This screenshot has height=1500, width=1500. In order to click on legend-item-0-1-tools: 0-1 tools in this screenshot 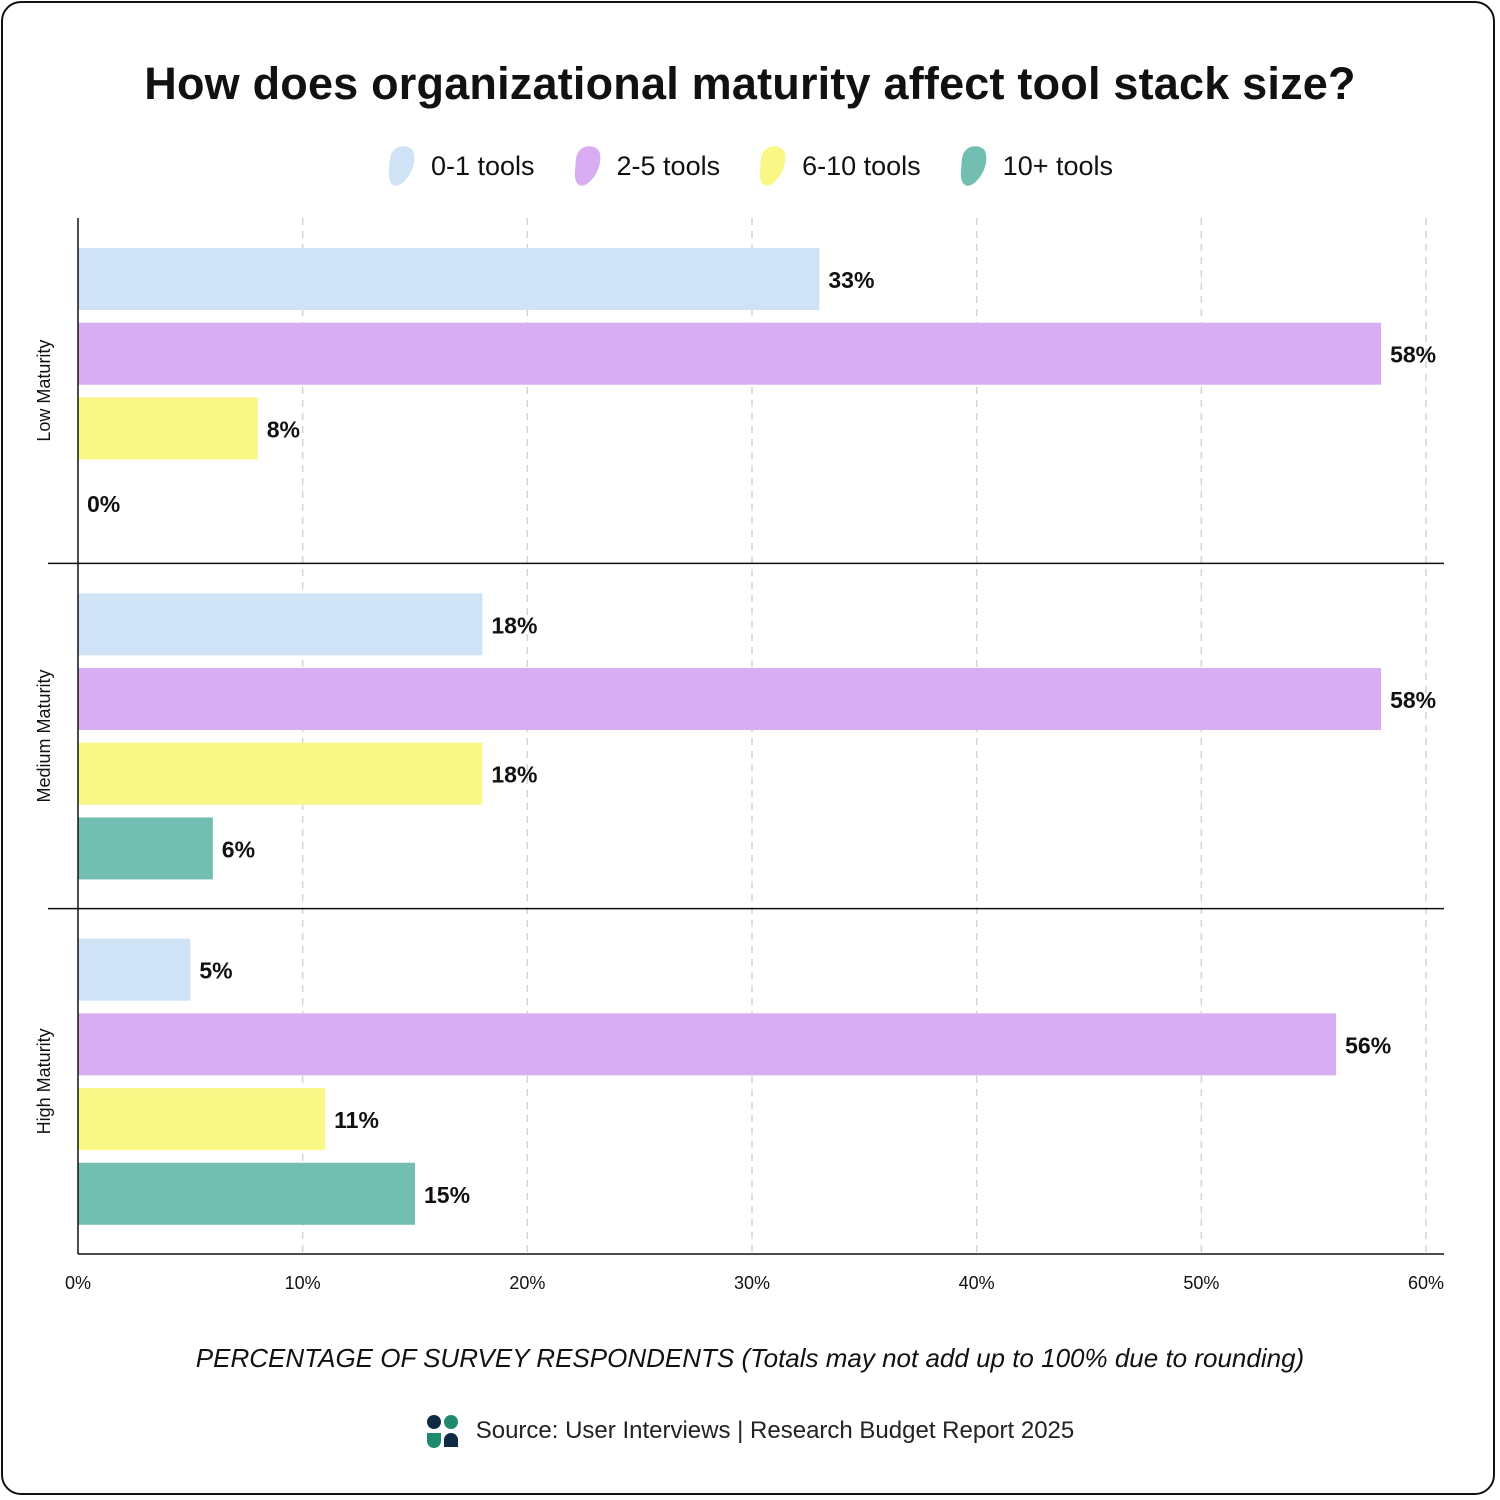, I will do `click(461, 166)`.